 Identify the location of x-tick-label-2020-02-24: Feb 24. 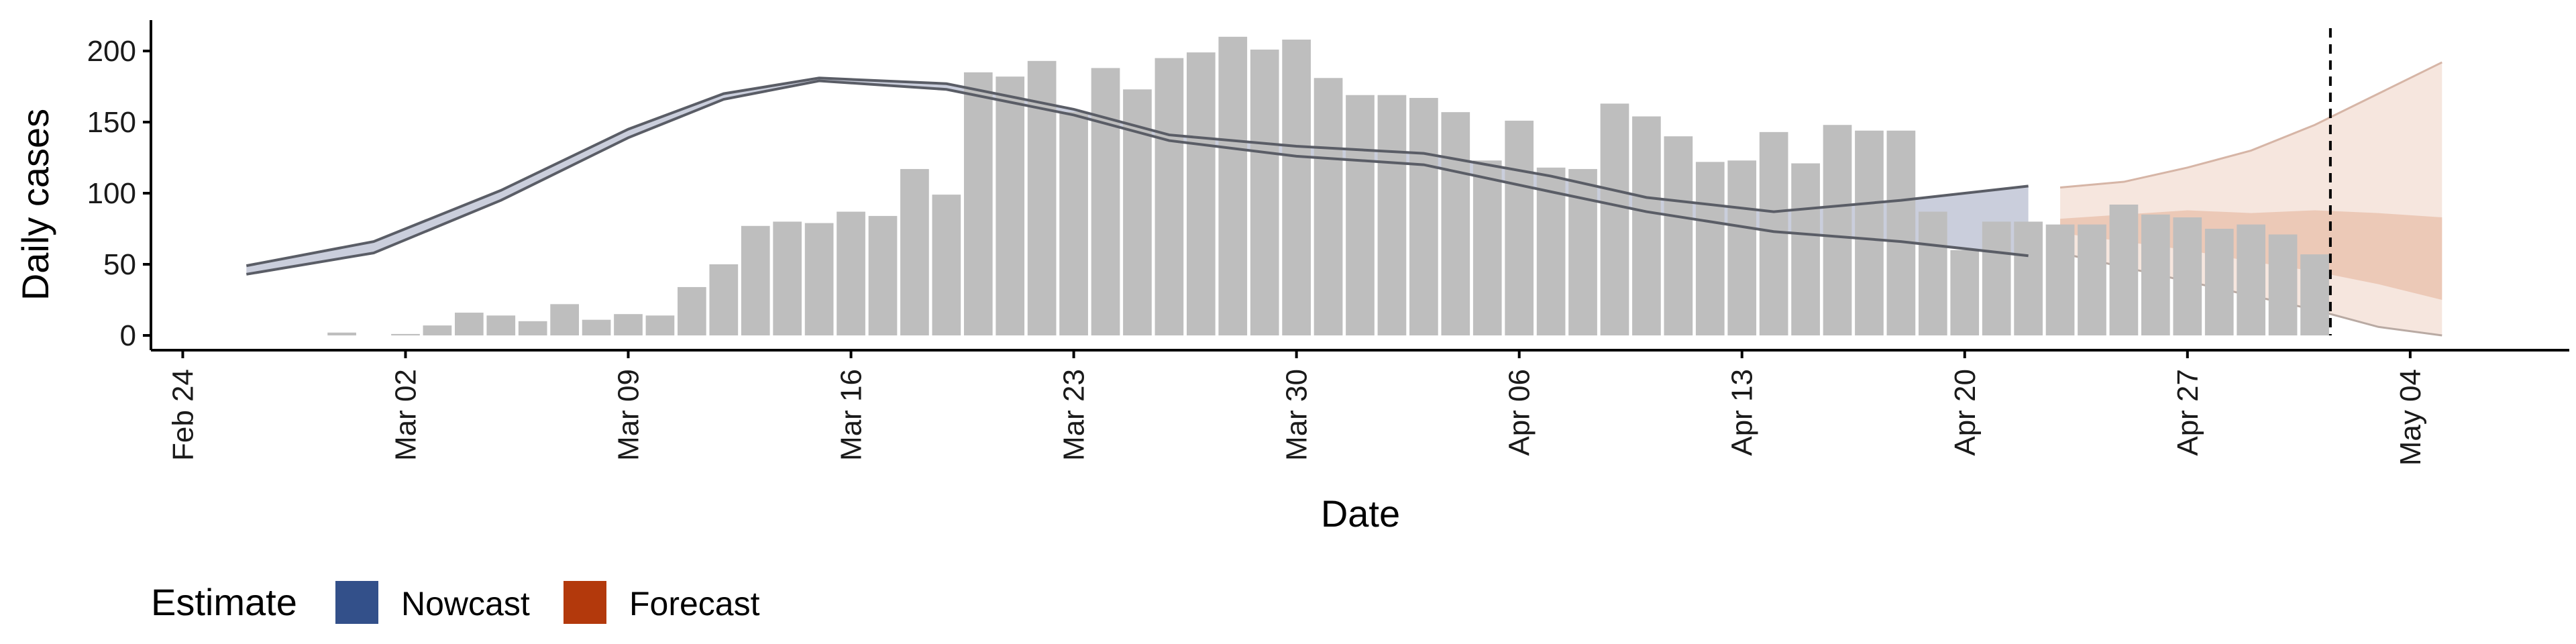
(182, 415).